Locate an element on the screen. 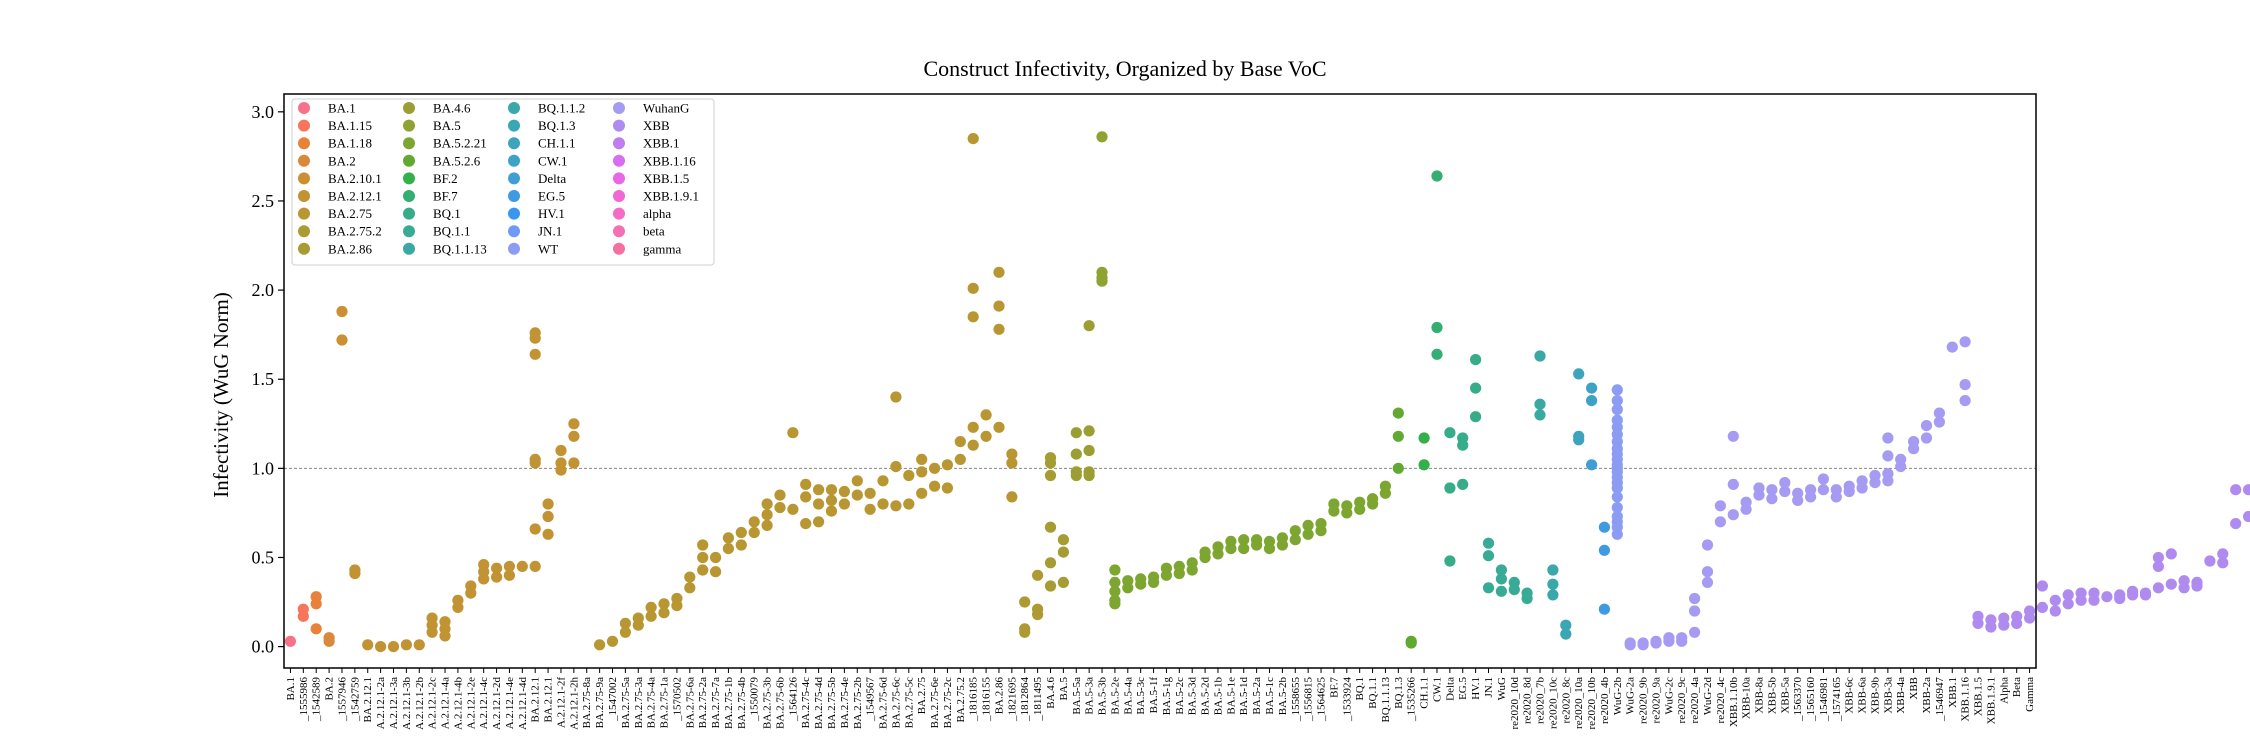  series-BA.2.86 is located at coordinates (1056, 522).